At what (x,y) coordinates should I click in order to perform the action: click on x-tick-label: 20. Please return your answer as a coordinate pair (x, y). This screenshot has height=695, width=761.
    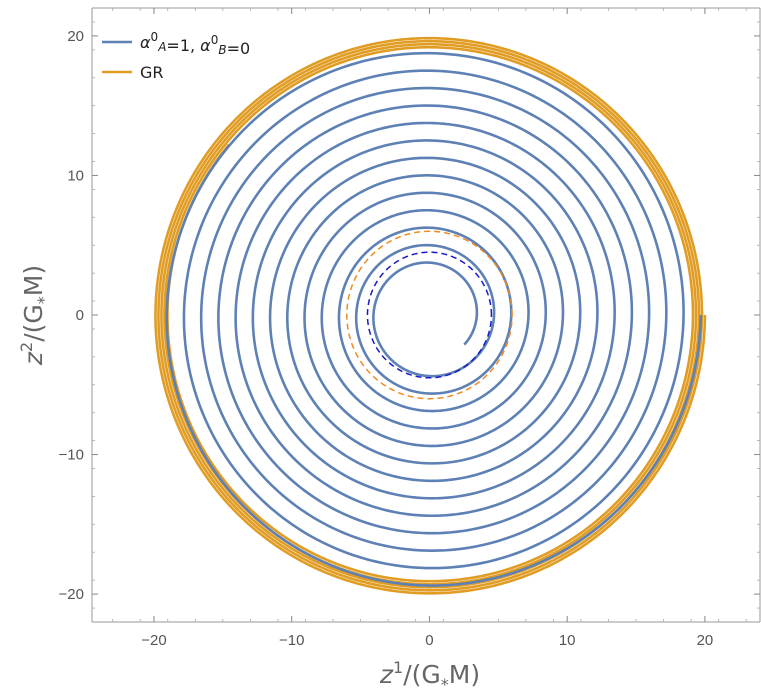
    Looking at the image, I should click on (705, 640).